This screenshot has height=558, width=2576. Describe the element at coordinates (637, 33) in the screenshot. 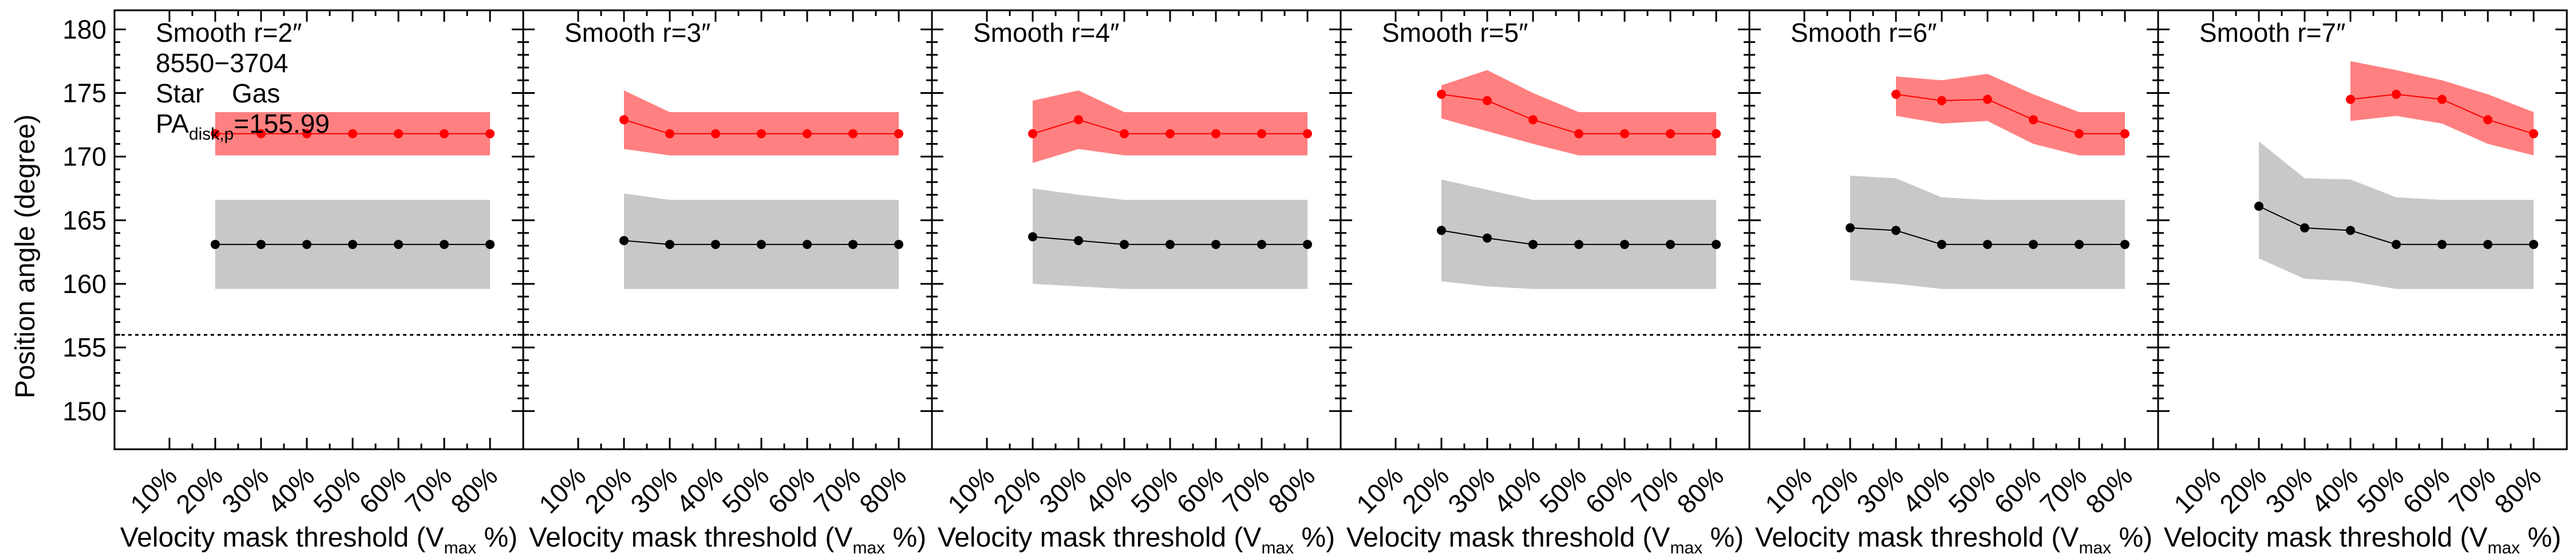

I see `panel-label: Smooth r=3″` at that location.